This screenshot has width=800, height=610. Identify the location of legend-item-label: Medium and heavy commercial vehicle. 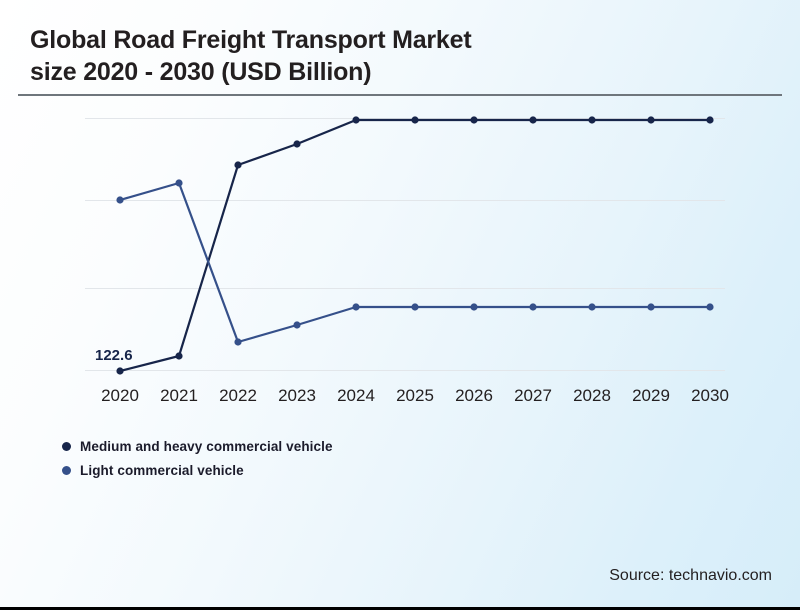
(206, 446).